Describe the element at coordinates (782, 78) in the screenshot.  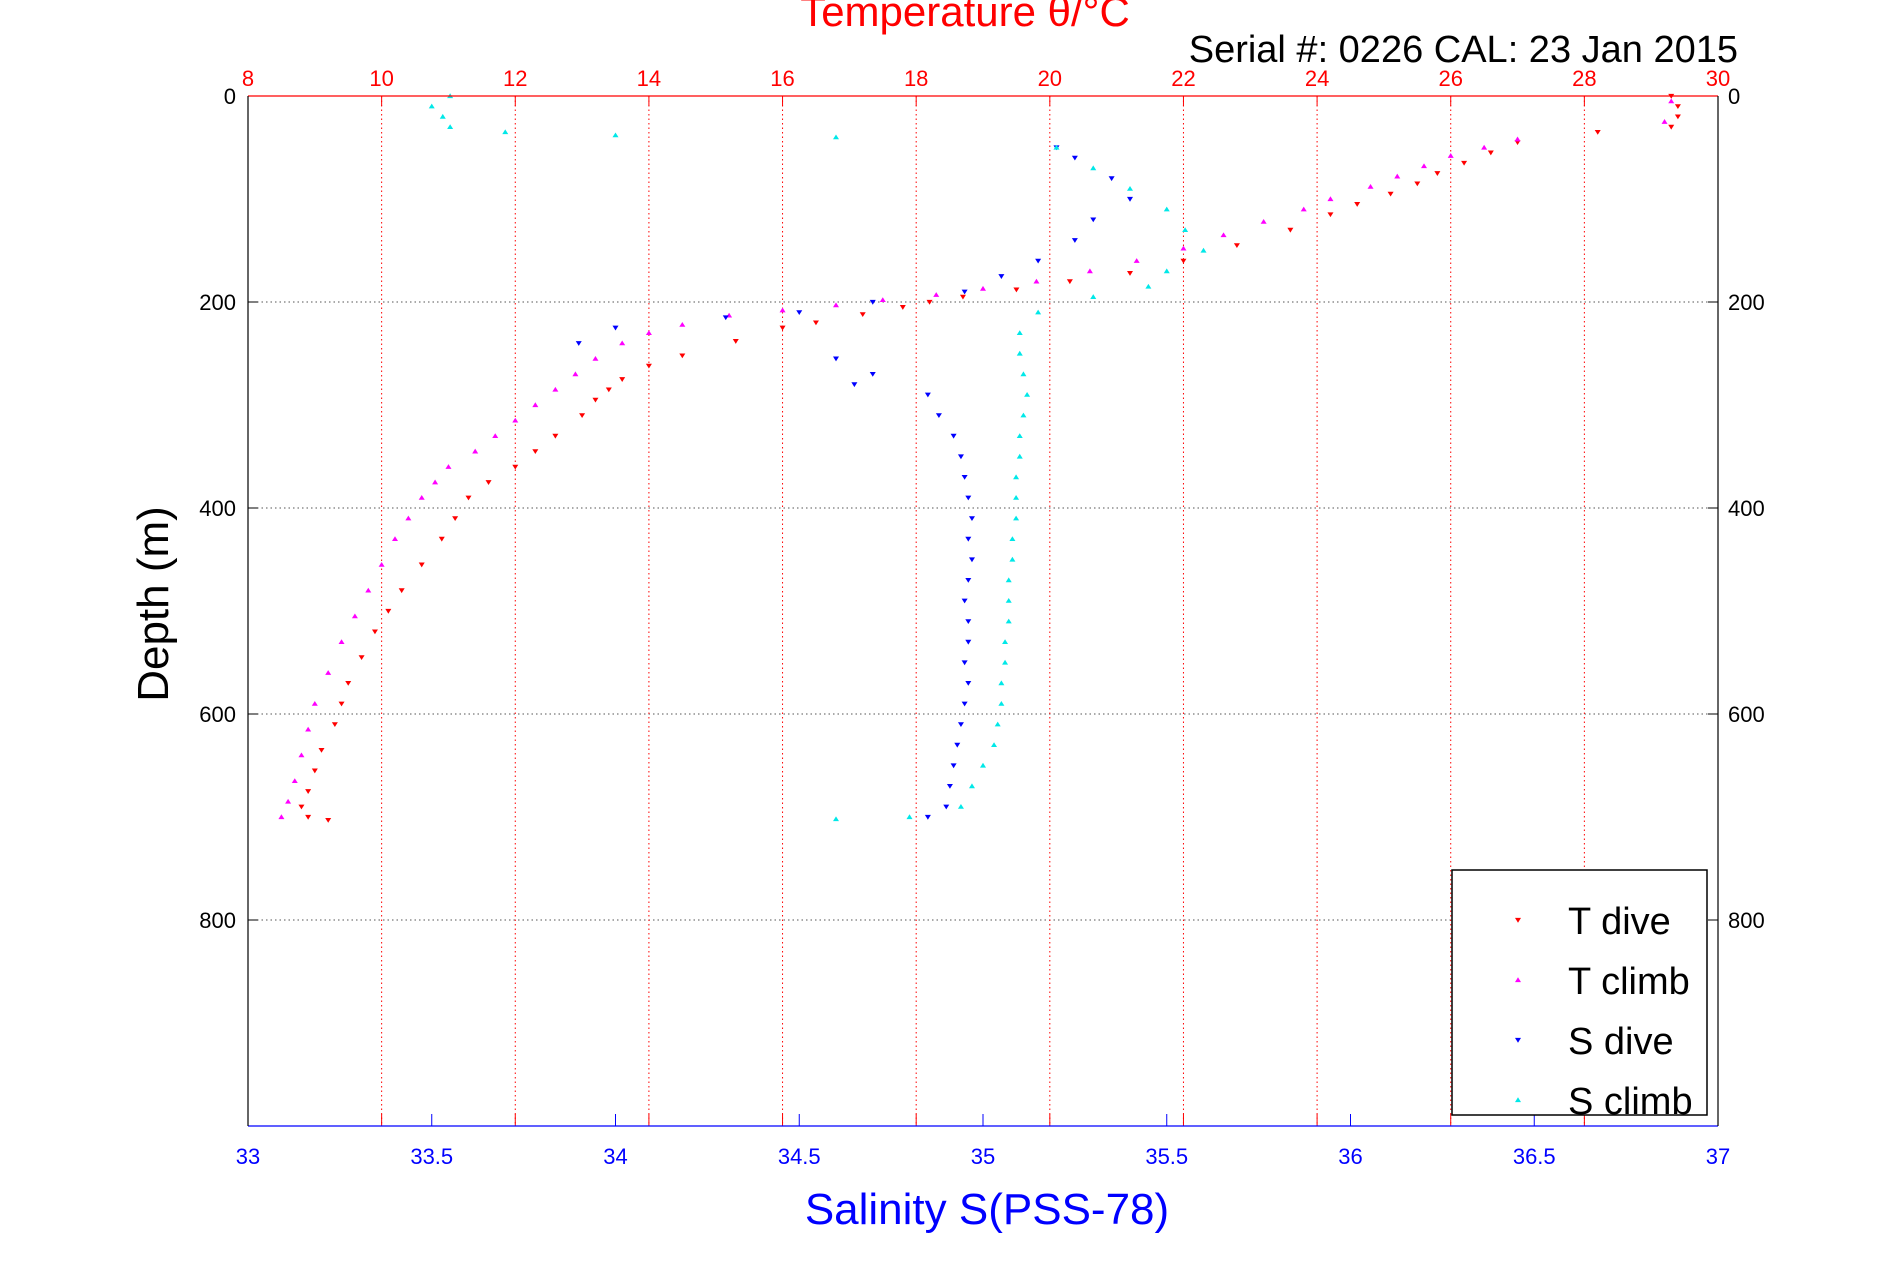
I see `temperature-tick-label: 16` at that location.